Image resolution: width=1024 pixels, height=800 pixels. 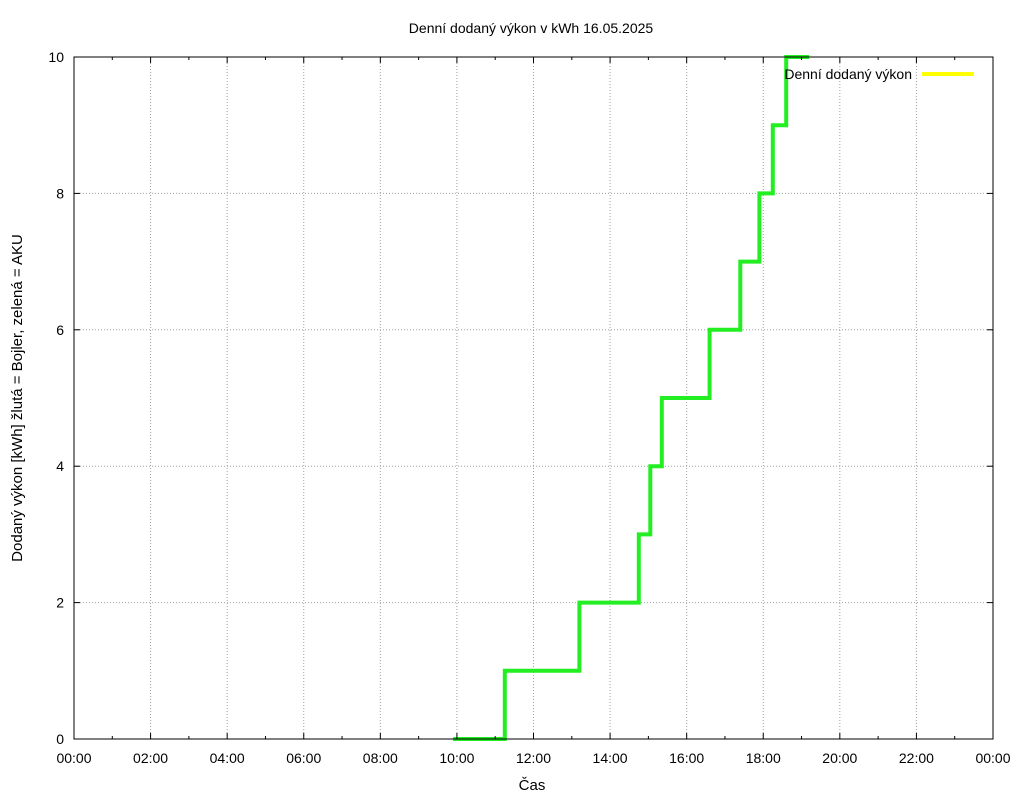 What do you see at coordinates (60, 330) in the screenshot?
I see `y-tick-label: 6` at bounding box center [60, 330].